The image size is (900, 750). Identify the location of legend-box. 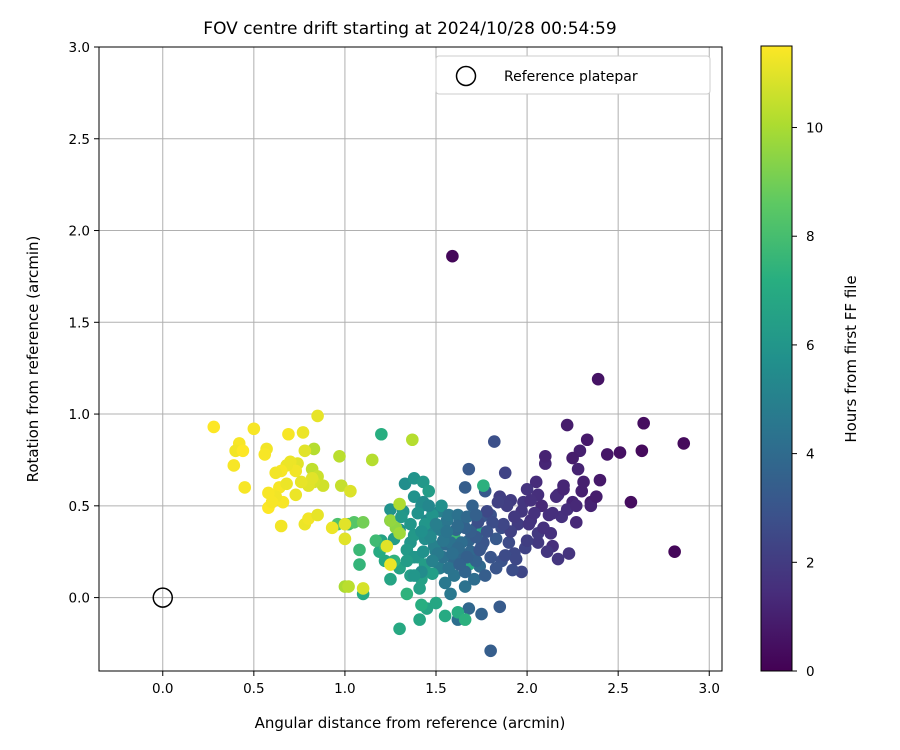
(573, 75).